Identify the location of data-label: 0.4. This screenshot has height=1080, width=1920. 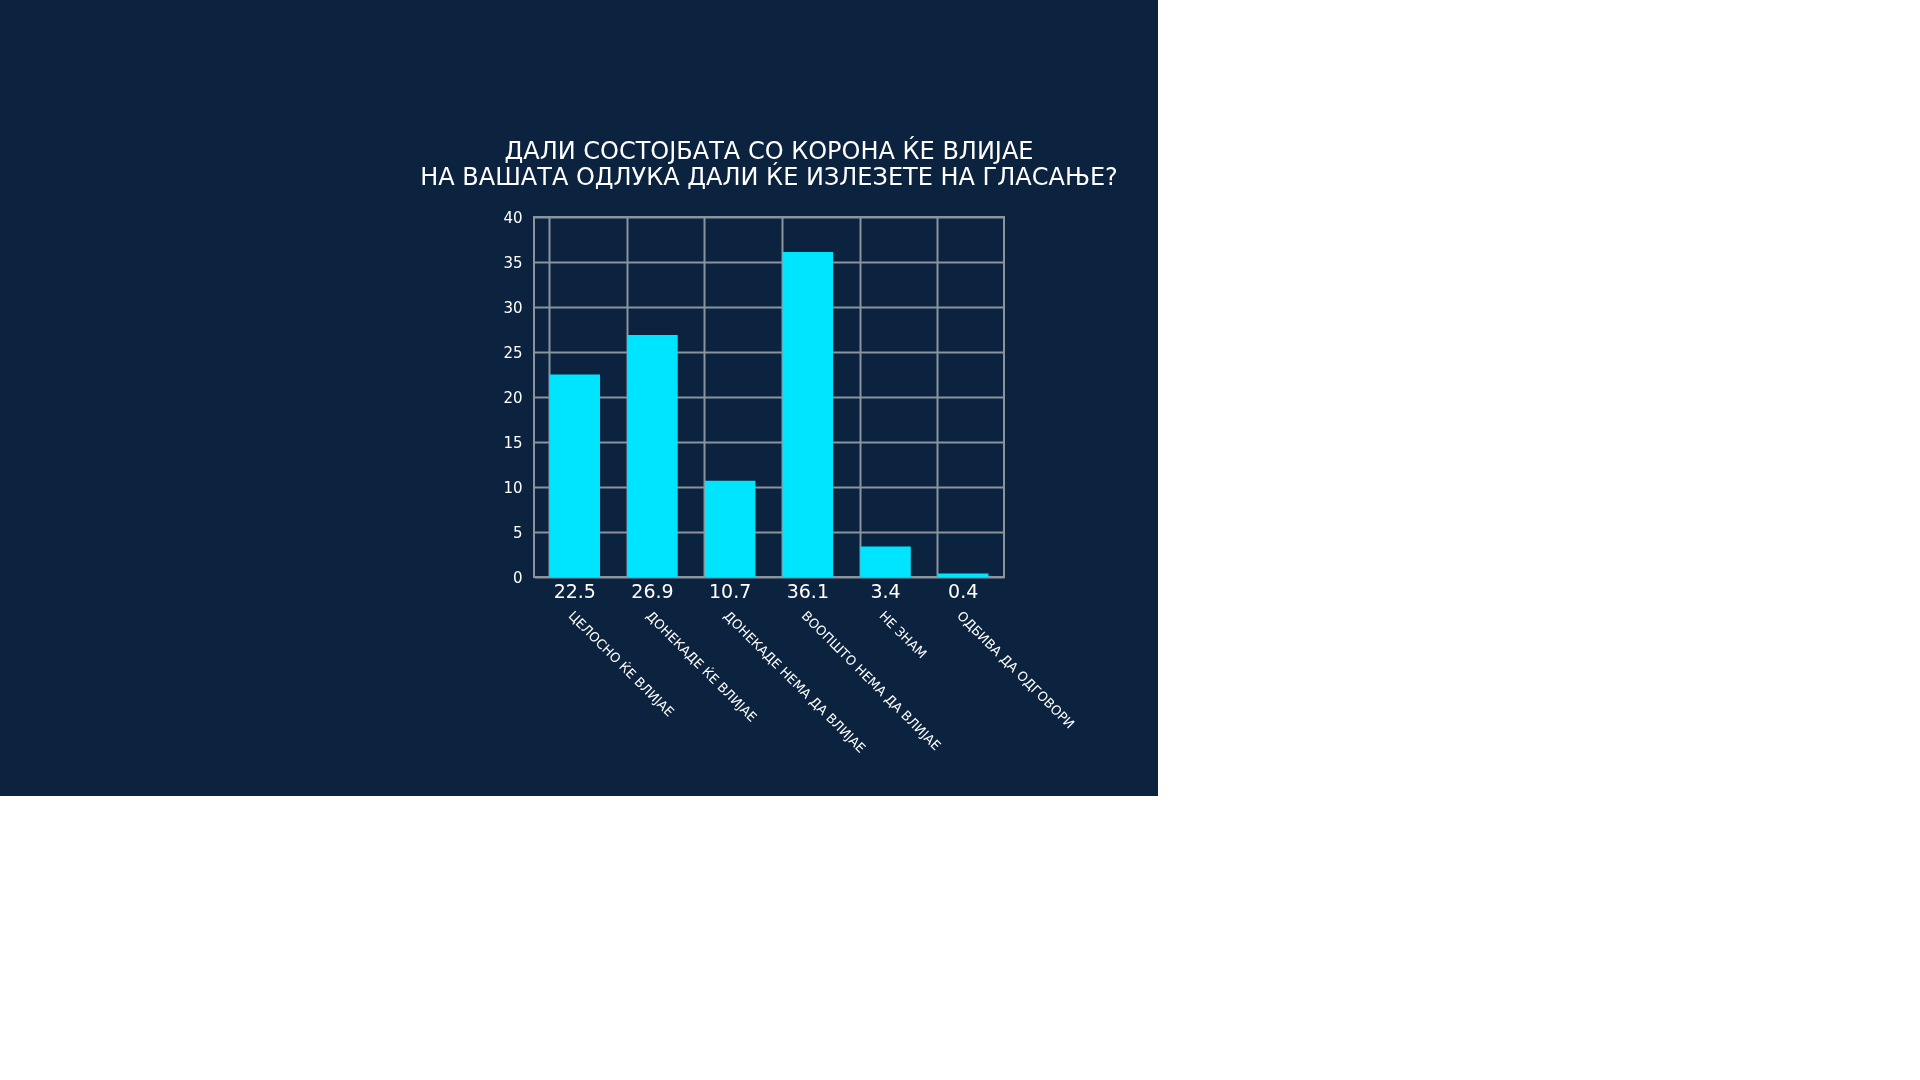
(963, 591).